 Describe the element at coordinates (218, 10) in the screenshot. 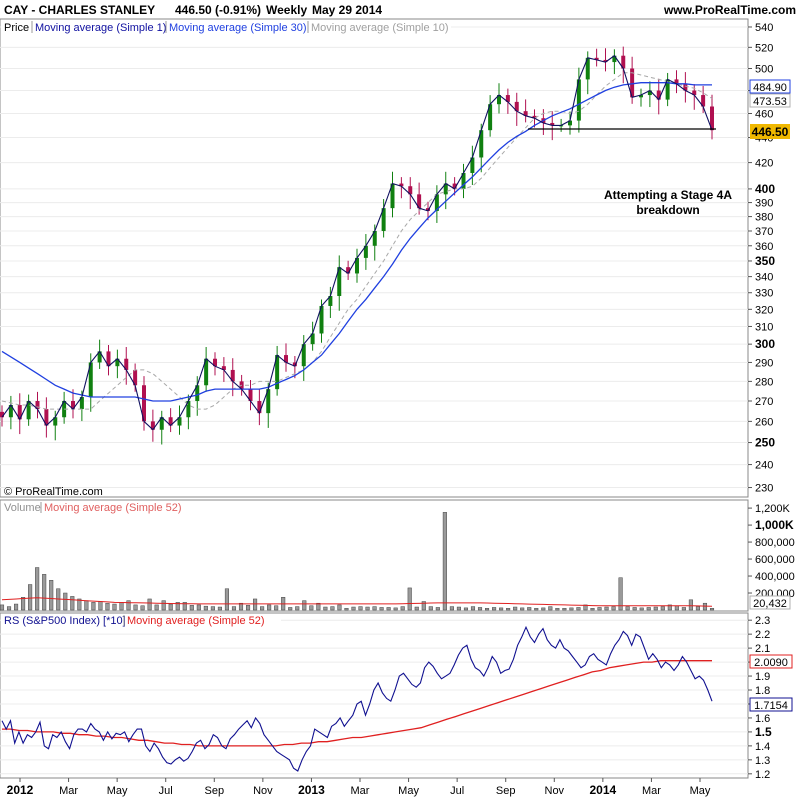

I see `price-change: 446.50 (-0.91%)` at that location.